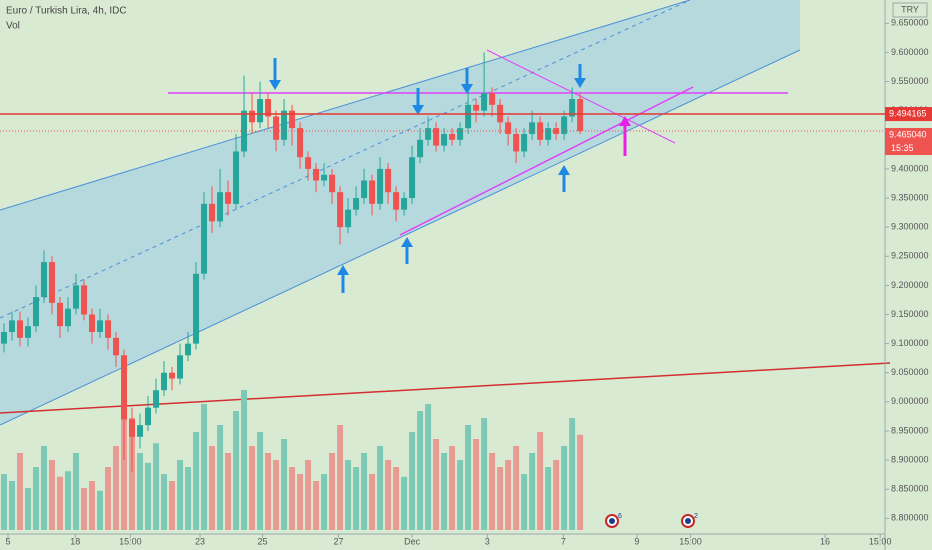 This screenshot has width=932, height=550. Describe the element at coordinates (910, 227) in the screenshot. I see `y-tick-label: 9.300000` at that location.